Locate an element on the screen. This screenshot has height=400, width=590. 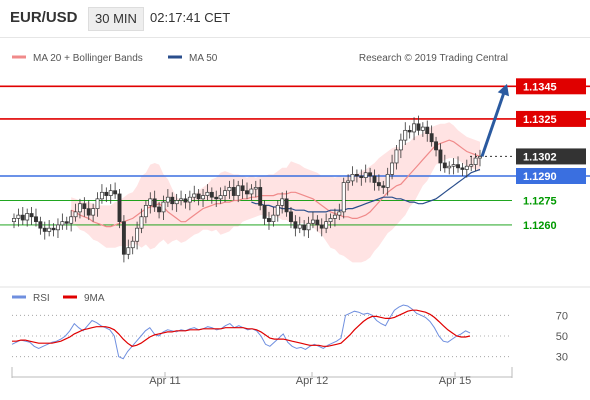
timeframe-button: 30 MIN is located at coordinates (116, 19).